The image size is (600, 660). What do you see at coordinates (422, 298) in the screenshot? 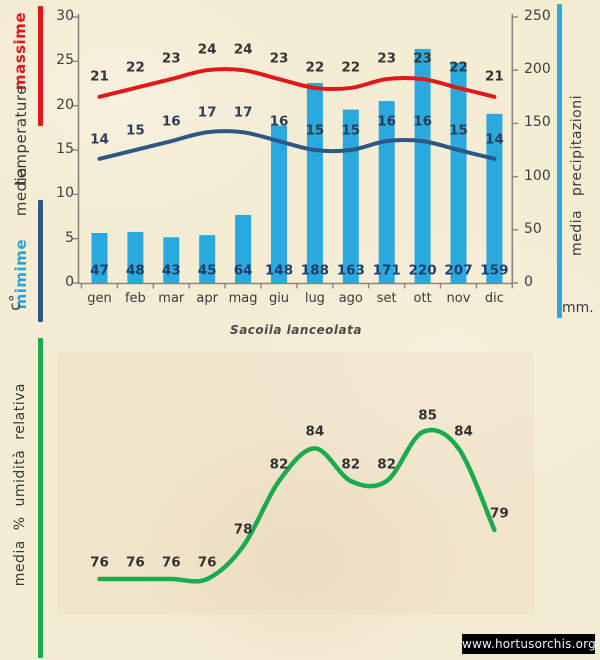
I see `month-label: ott` at bounding box center [422, 298].